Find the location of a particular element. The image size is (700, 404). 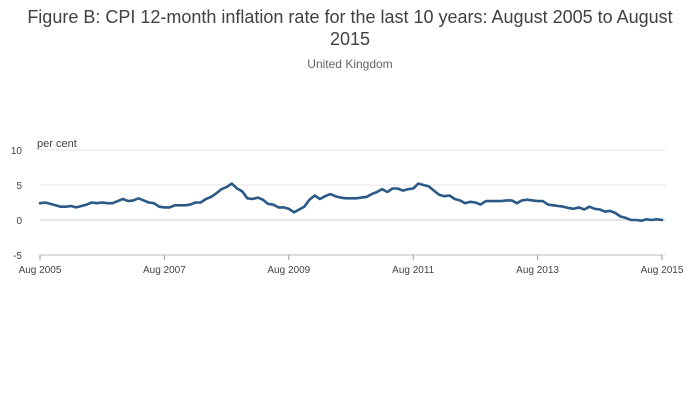

y-tick-label: 5 is located at coordinates (19, 186).